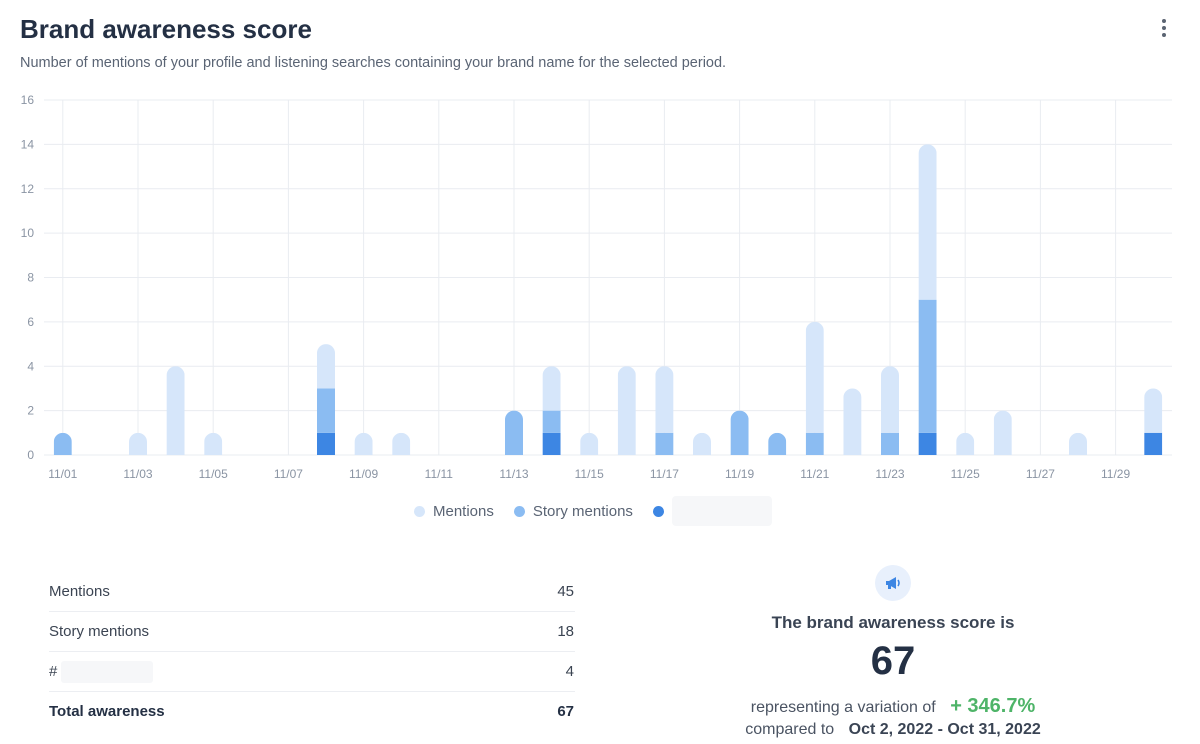  Describe the element at coordinates (30, 411) in the screenshot. I see `y-tick-label: 2` at that location.